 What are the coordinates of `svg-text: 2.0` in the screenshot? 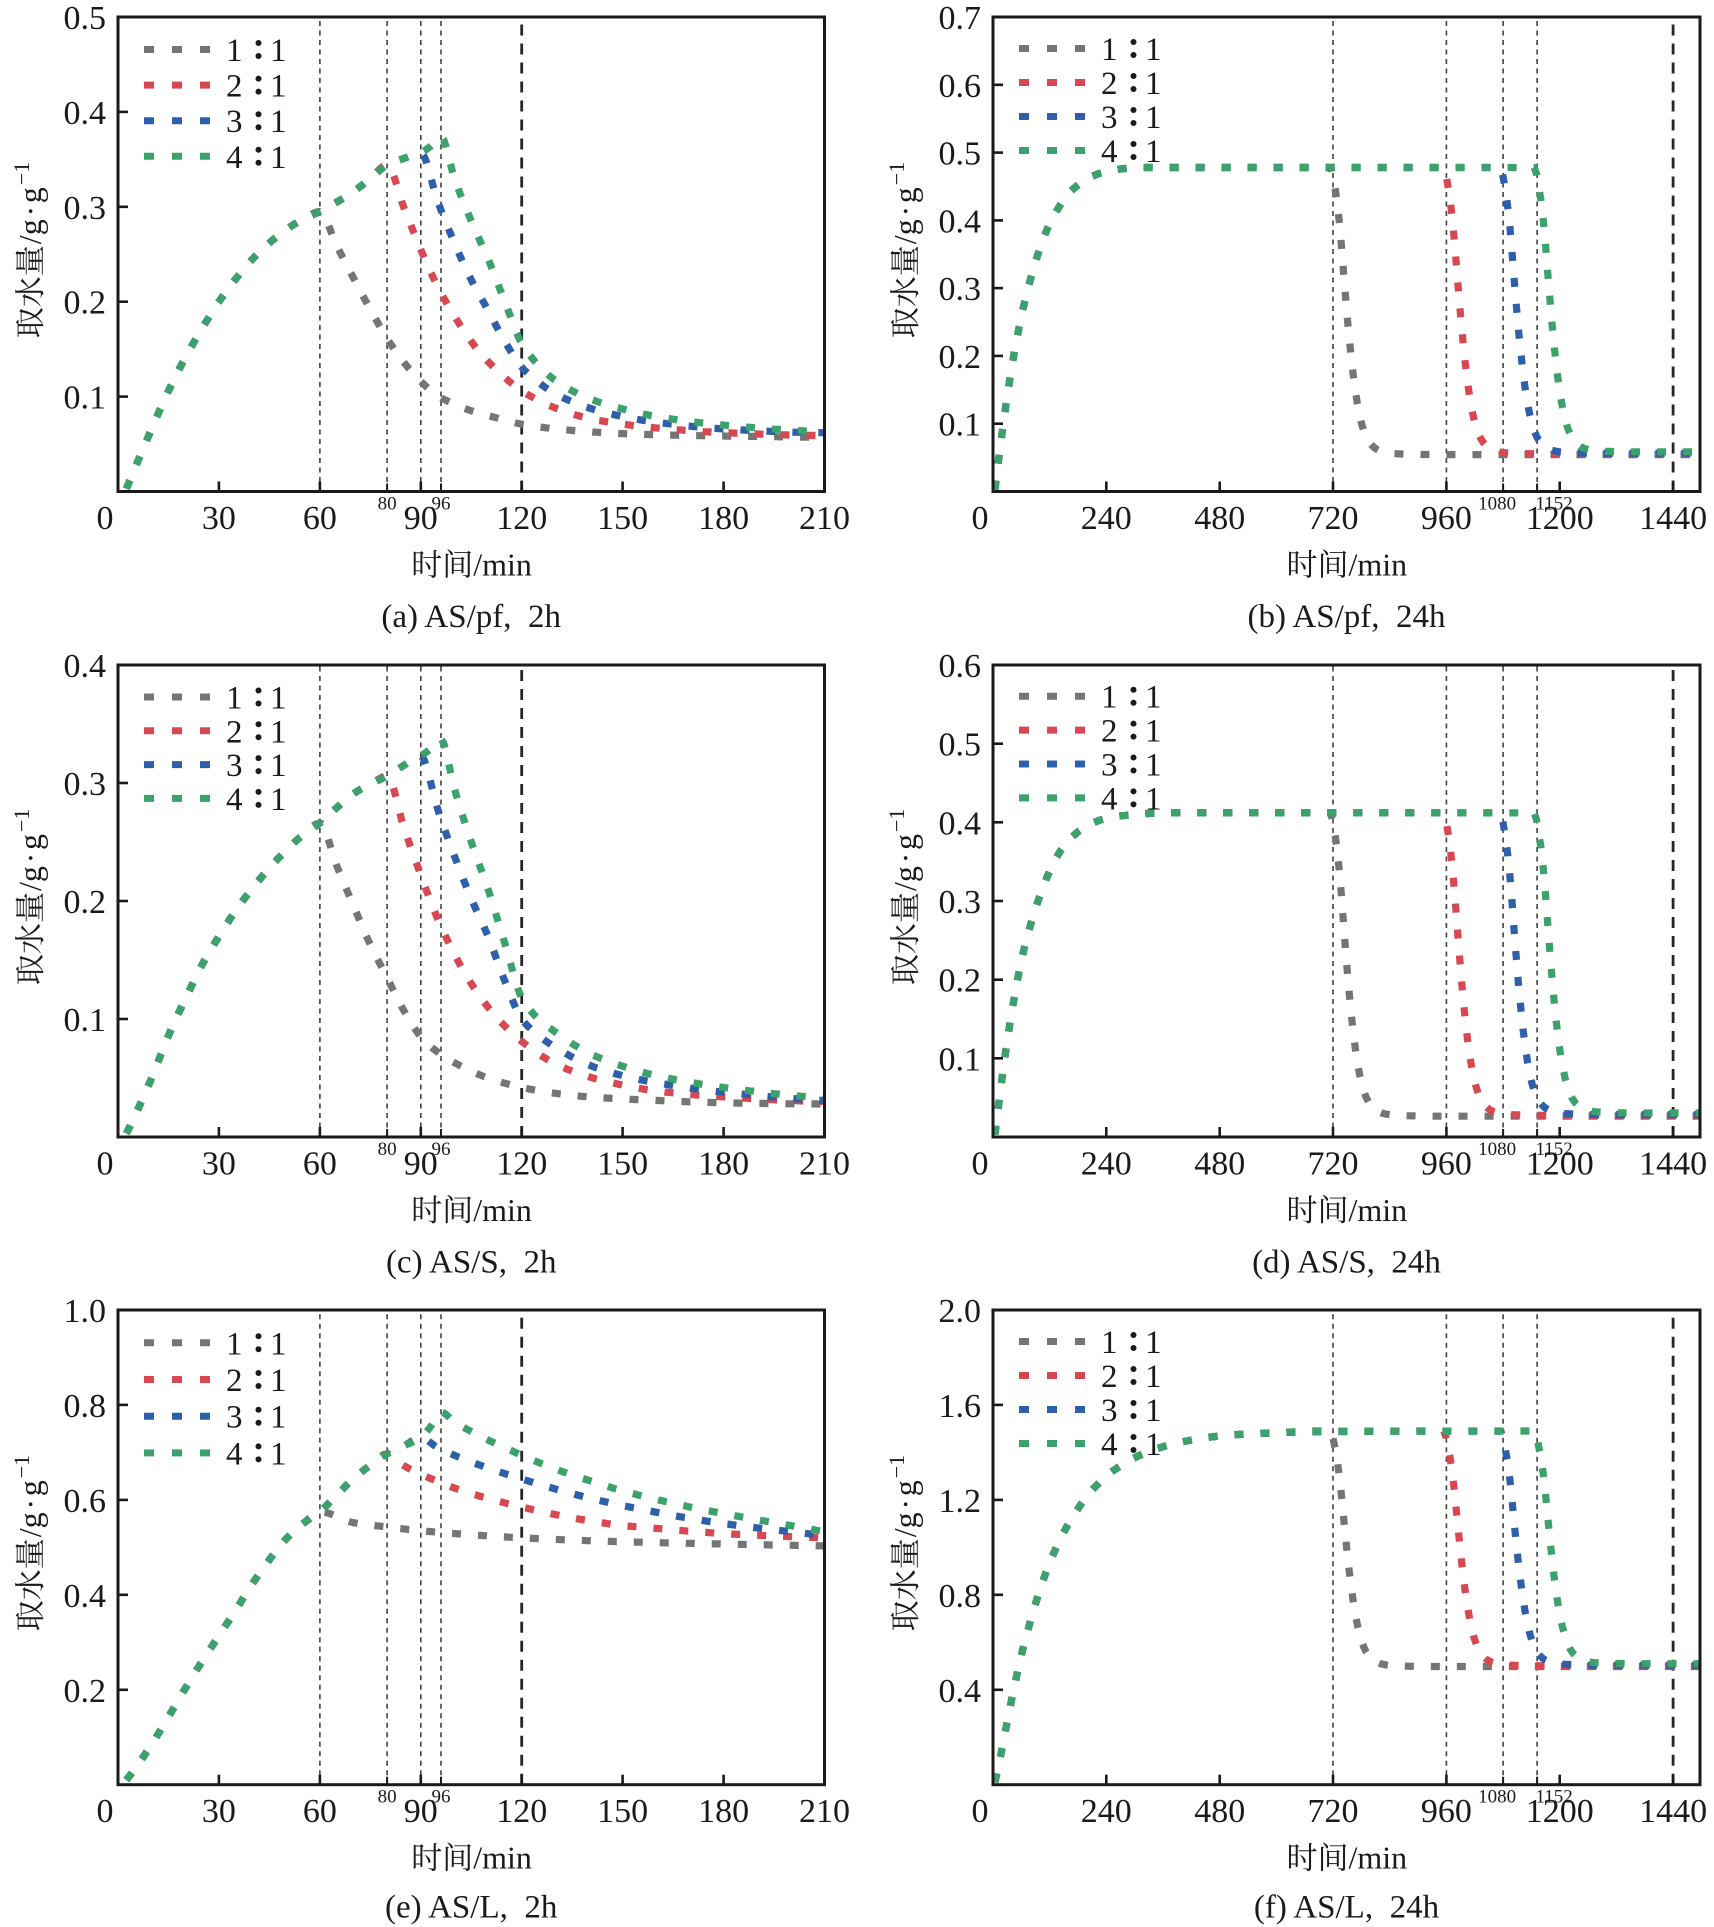 It's located at (960, 1311).